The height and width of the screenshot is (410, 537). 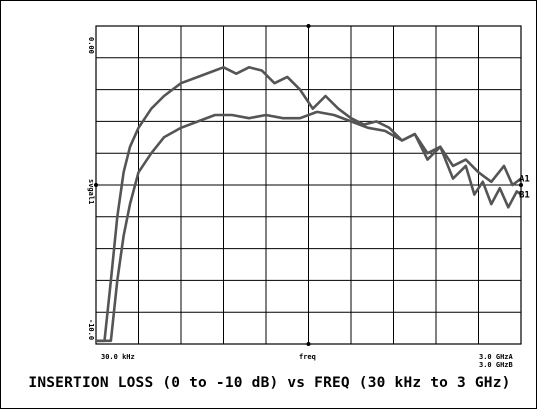 What do you see at coordinates (496, 365) in the screenshot?
I see `x-right-label-2: 3.0 GHzB` at bounding box center [496, 365].